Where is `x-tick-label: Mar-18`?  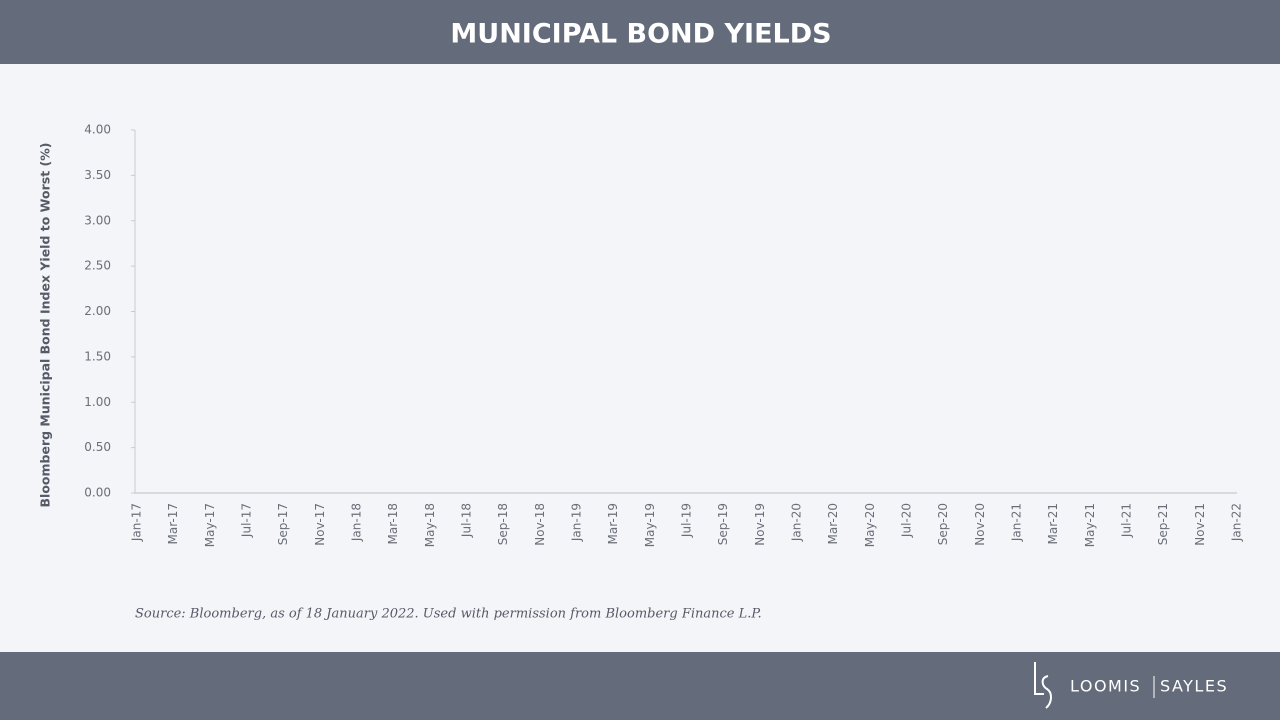 x-tick-label: Mar-18 is located at coordinates (393, 523).